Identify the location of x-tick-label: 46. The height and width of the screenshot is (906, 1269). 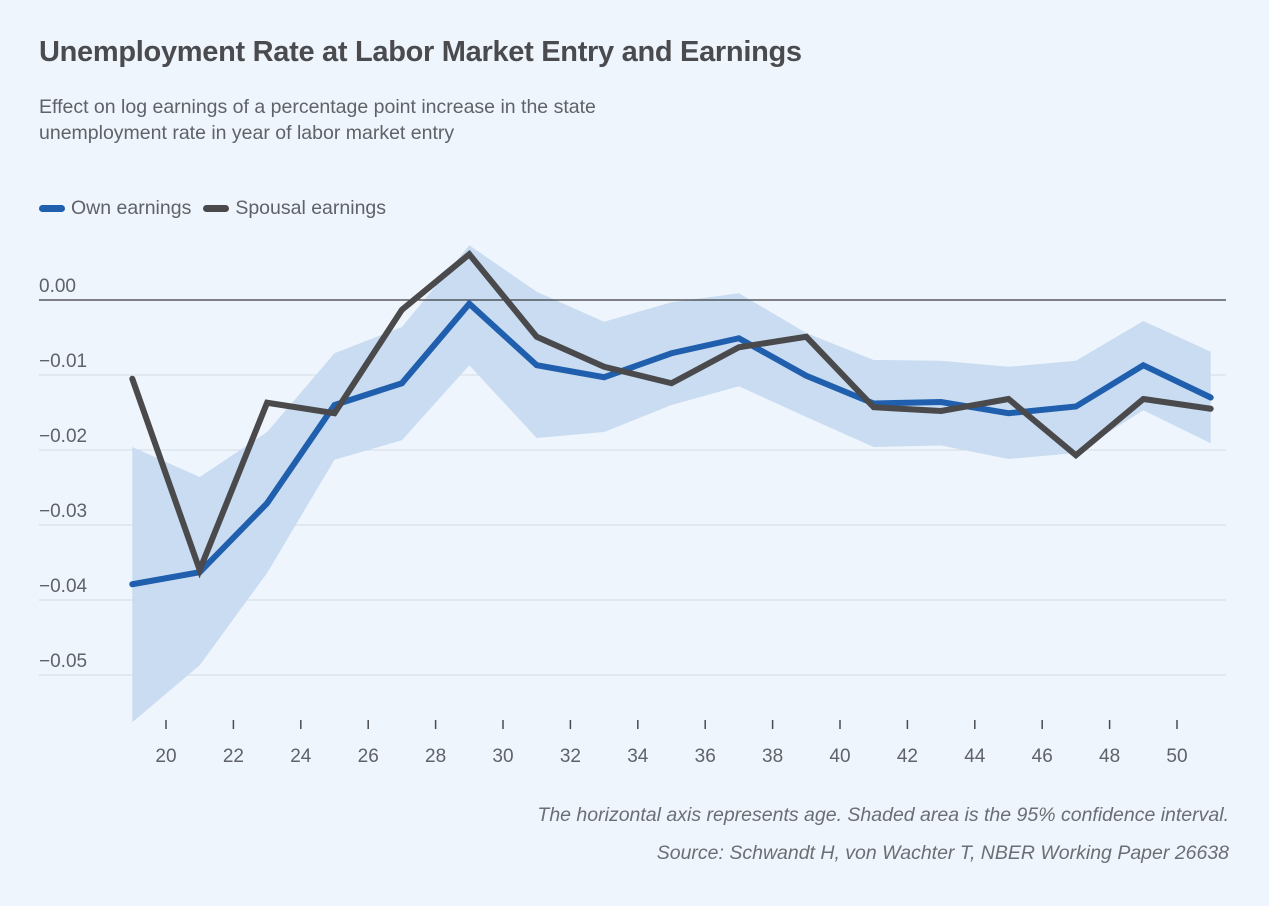
(1042, 756).